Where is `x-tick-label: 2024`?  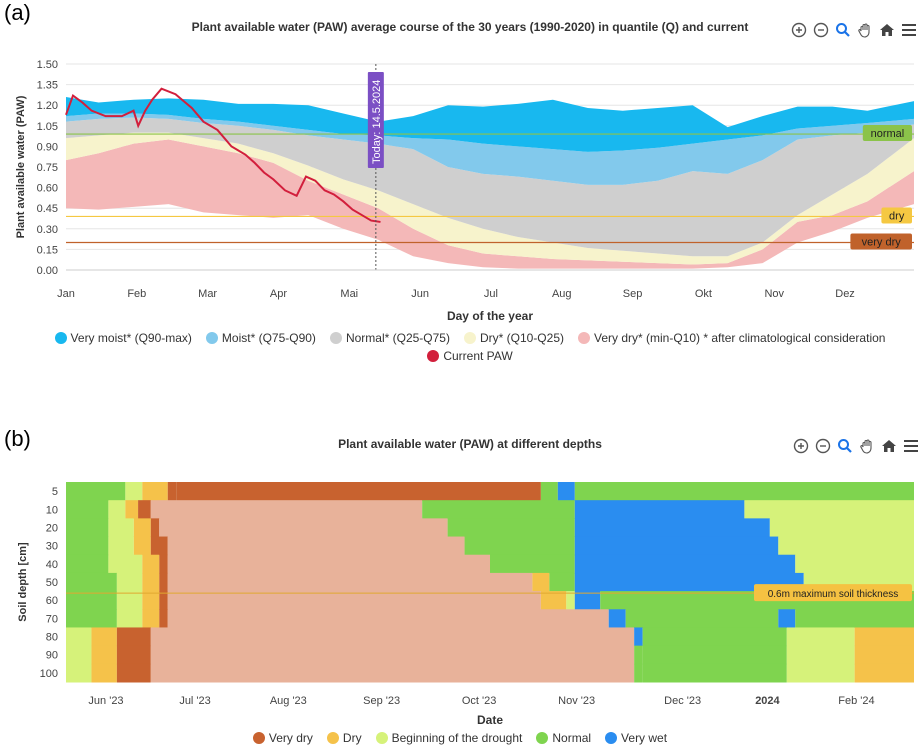 x-tick-label: 2024 is located at coordinates (767, 701).